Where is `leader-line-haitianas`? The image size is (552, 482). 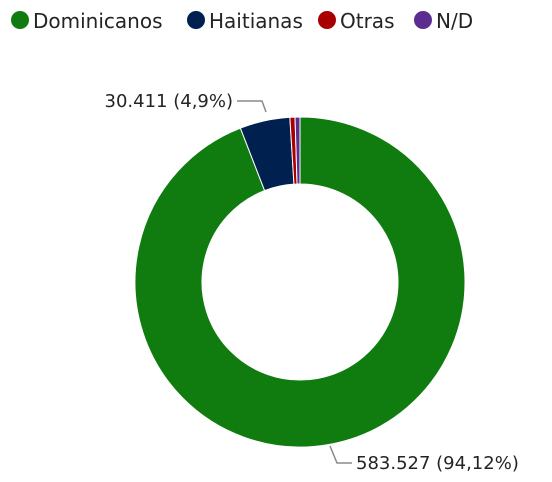
leader-line-haitianas is located at coordinates (252, 106).